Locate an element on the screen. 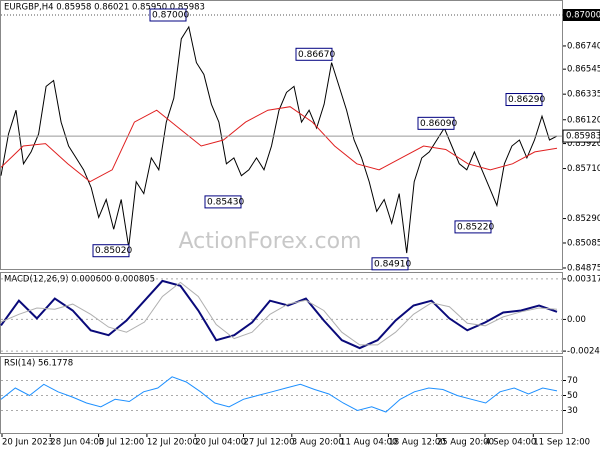  x-tick-label: 4 Sep 04:00 is located at coordinates (510, 443).